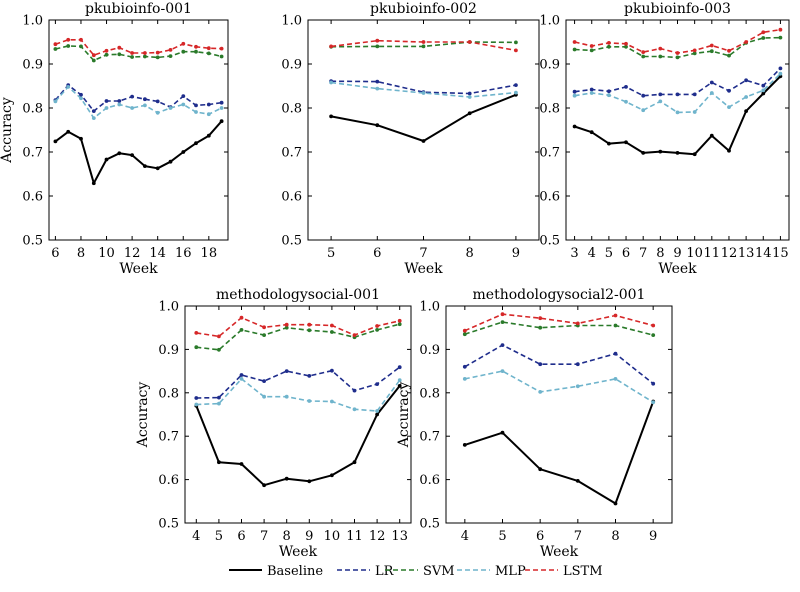  I want to click on series-line-baseline, so click(559, 453).